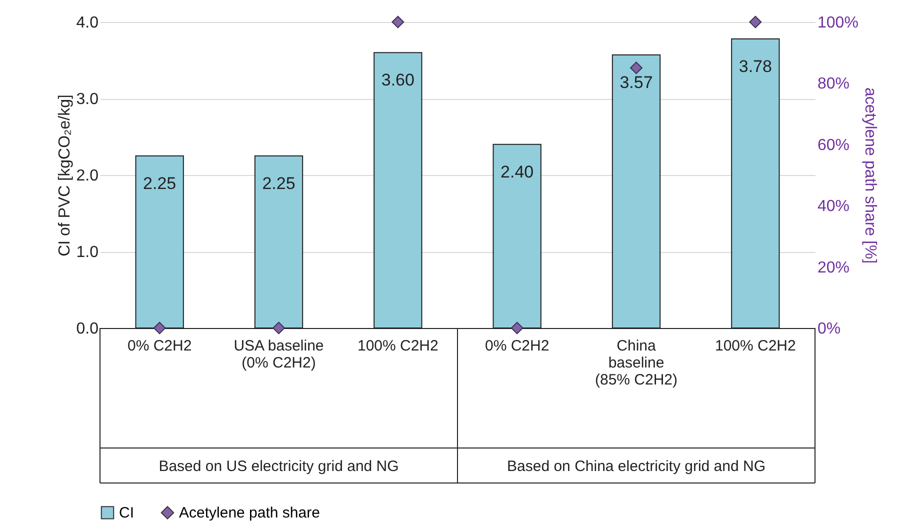 The height and width of the screenshot is (527, 906). I want to click on y2-tick-label: 20%, so click(834, 267).